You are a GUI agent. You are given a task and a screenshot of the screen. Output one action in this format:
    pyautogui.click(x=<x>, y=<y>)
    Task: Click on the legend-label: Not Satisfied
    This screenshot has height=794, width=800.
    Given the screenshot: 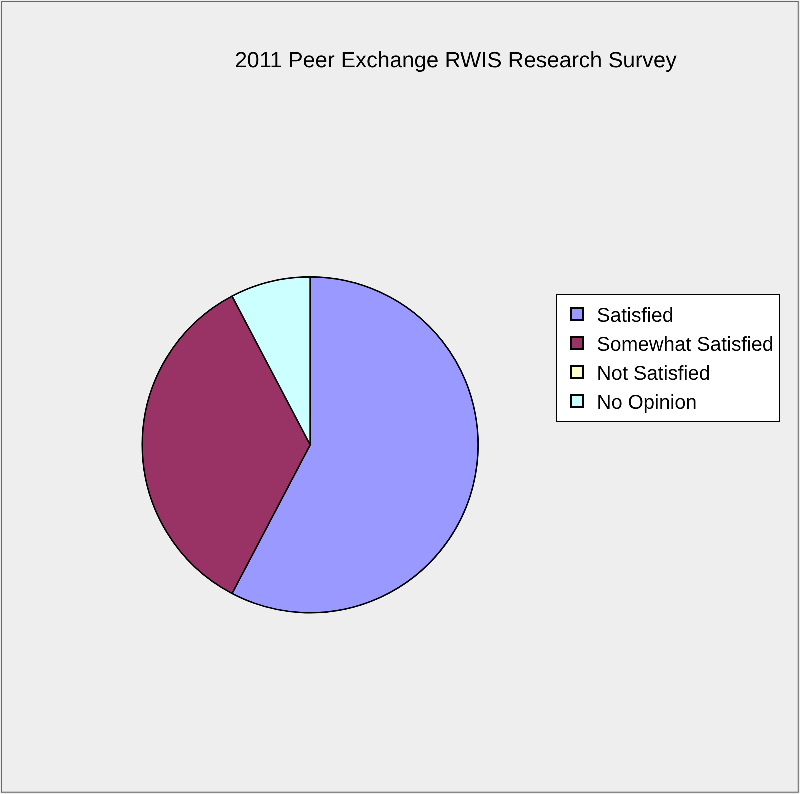 What is the action you would take?
    pyautogui.click(x=653, y=374)
    